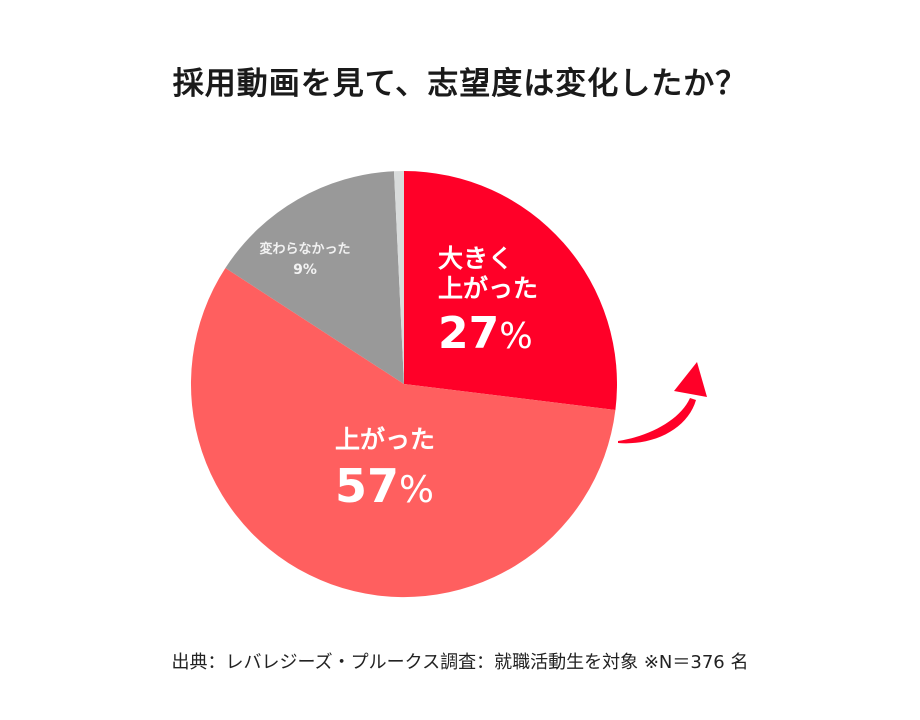  I want to click on label-big-up: 大きく 上がった 27%, so click(503, 302).